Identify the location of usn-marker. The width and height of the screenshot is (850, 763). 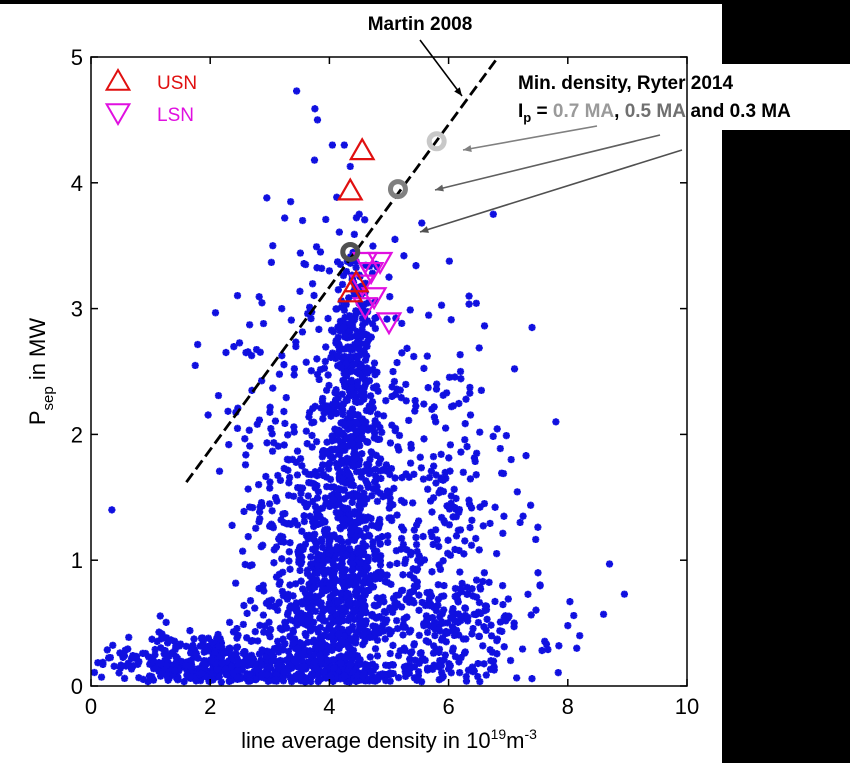
(350, 291).